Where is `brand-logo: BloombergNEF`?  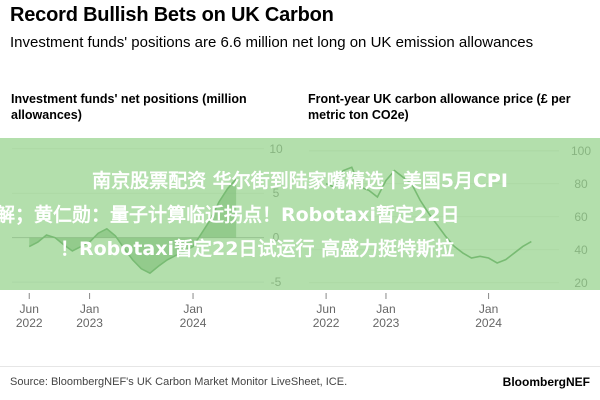 brand-logo: BloombergNEF is located at coordinates (546, 382).